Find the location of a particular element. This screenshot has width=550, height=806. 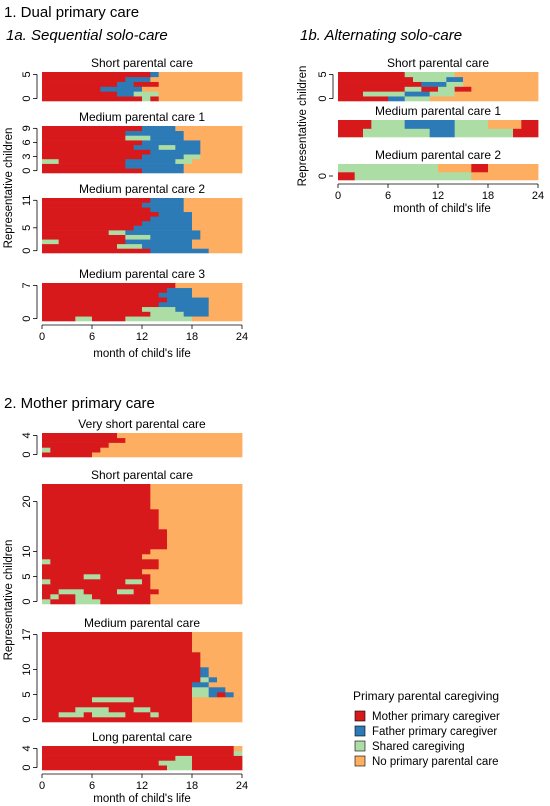

y-tick-label-p1b1-1: 5 is located at coordinates (323, 74).